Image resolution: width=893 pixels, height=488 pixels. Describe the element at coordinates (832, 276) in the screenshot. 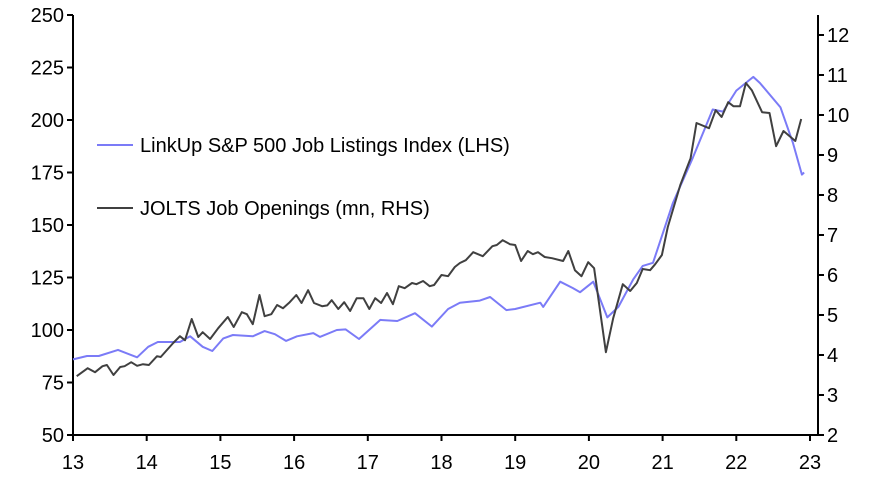

I see `y-right-tick-label: 6` at that location.